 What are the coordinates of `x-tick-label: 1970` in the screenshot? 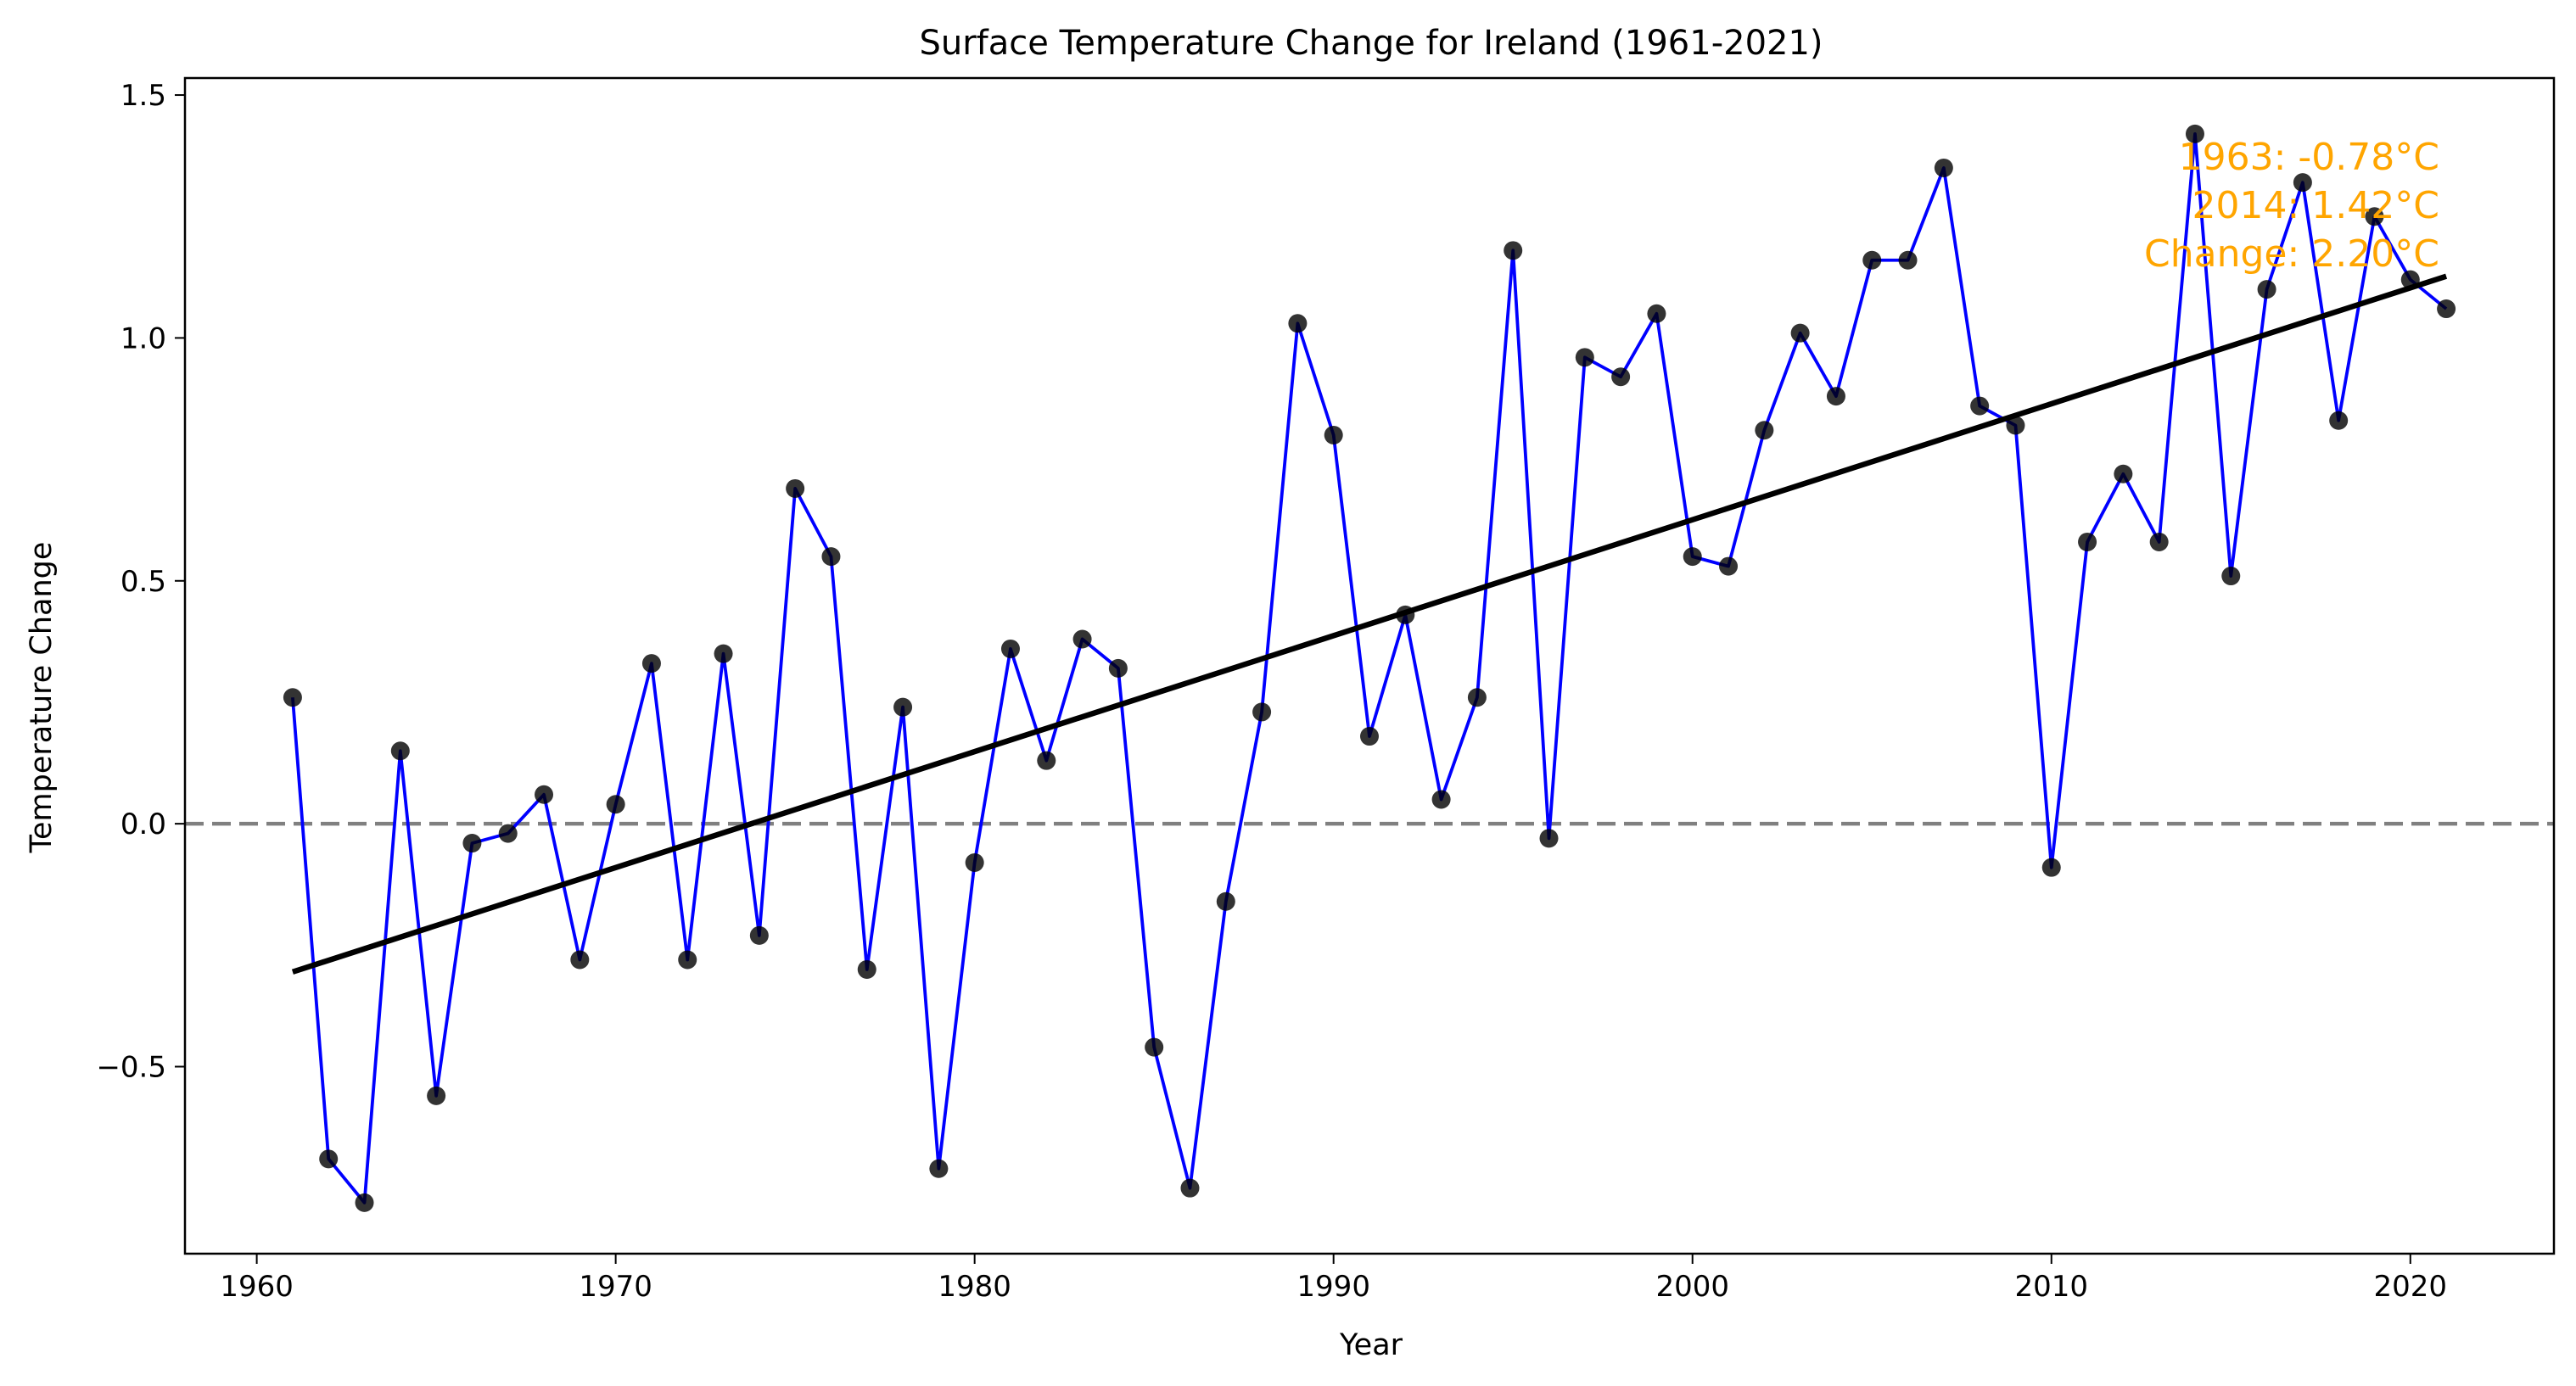 It's located at (616, 1287).